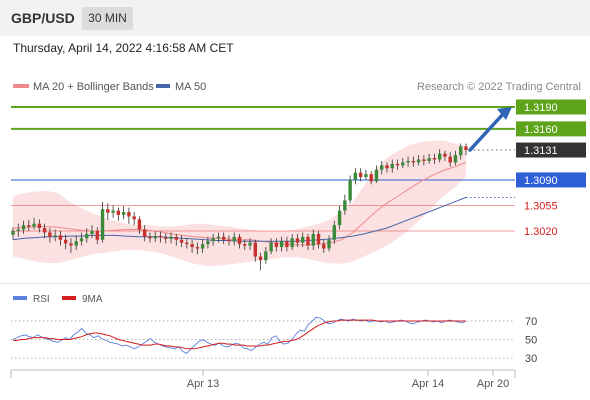 This screenshot has height=400, width=590. I want to click on level-label-1.3160: 1.3160, so click(541, 130).